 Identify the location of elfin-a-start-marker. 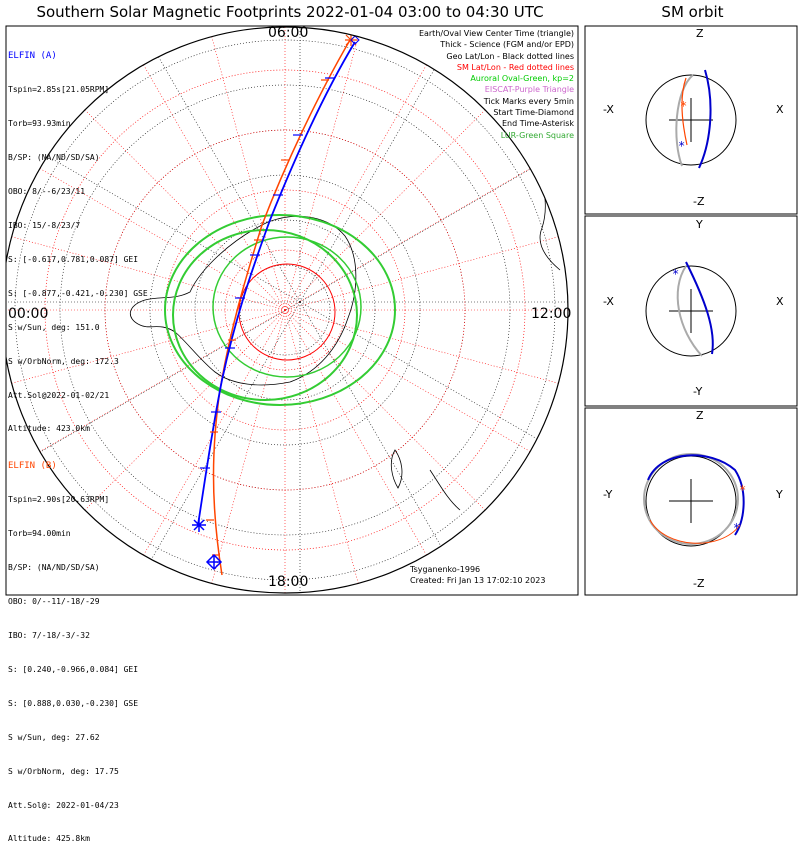
(355, 40).